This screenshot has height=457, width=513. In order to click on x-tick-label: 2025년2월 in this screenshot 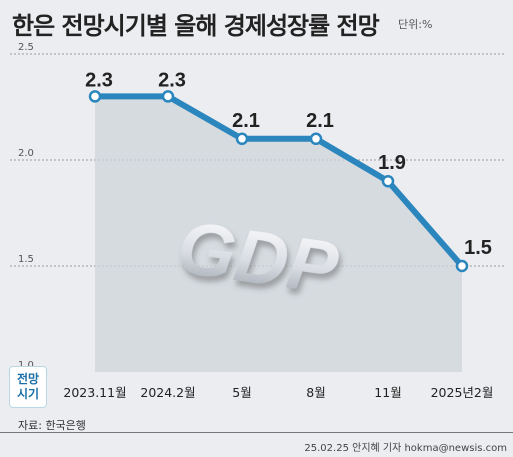, I will do `click(462, 392)`.